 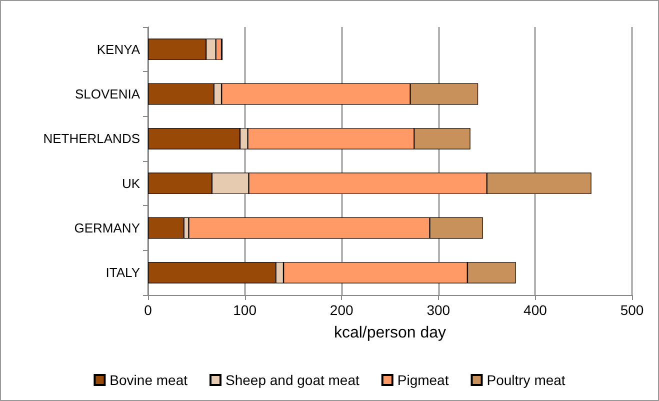 I want to click on x-tick-label: 200, so click(x=342, y=310).